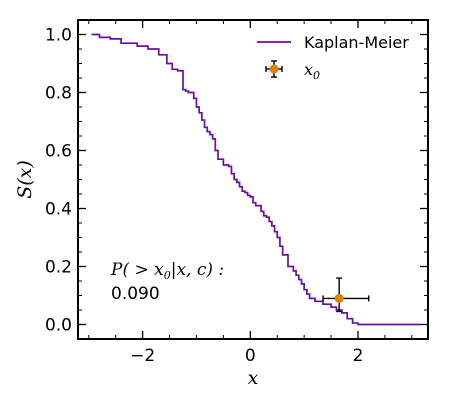 This screenshot has height=400, width=450. What do you see at coordinates (58, 94) in the screenshot?
I see `y-tick-label: 0.8` at bounding box center [58, 94].